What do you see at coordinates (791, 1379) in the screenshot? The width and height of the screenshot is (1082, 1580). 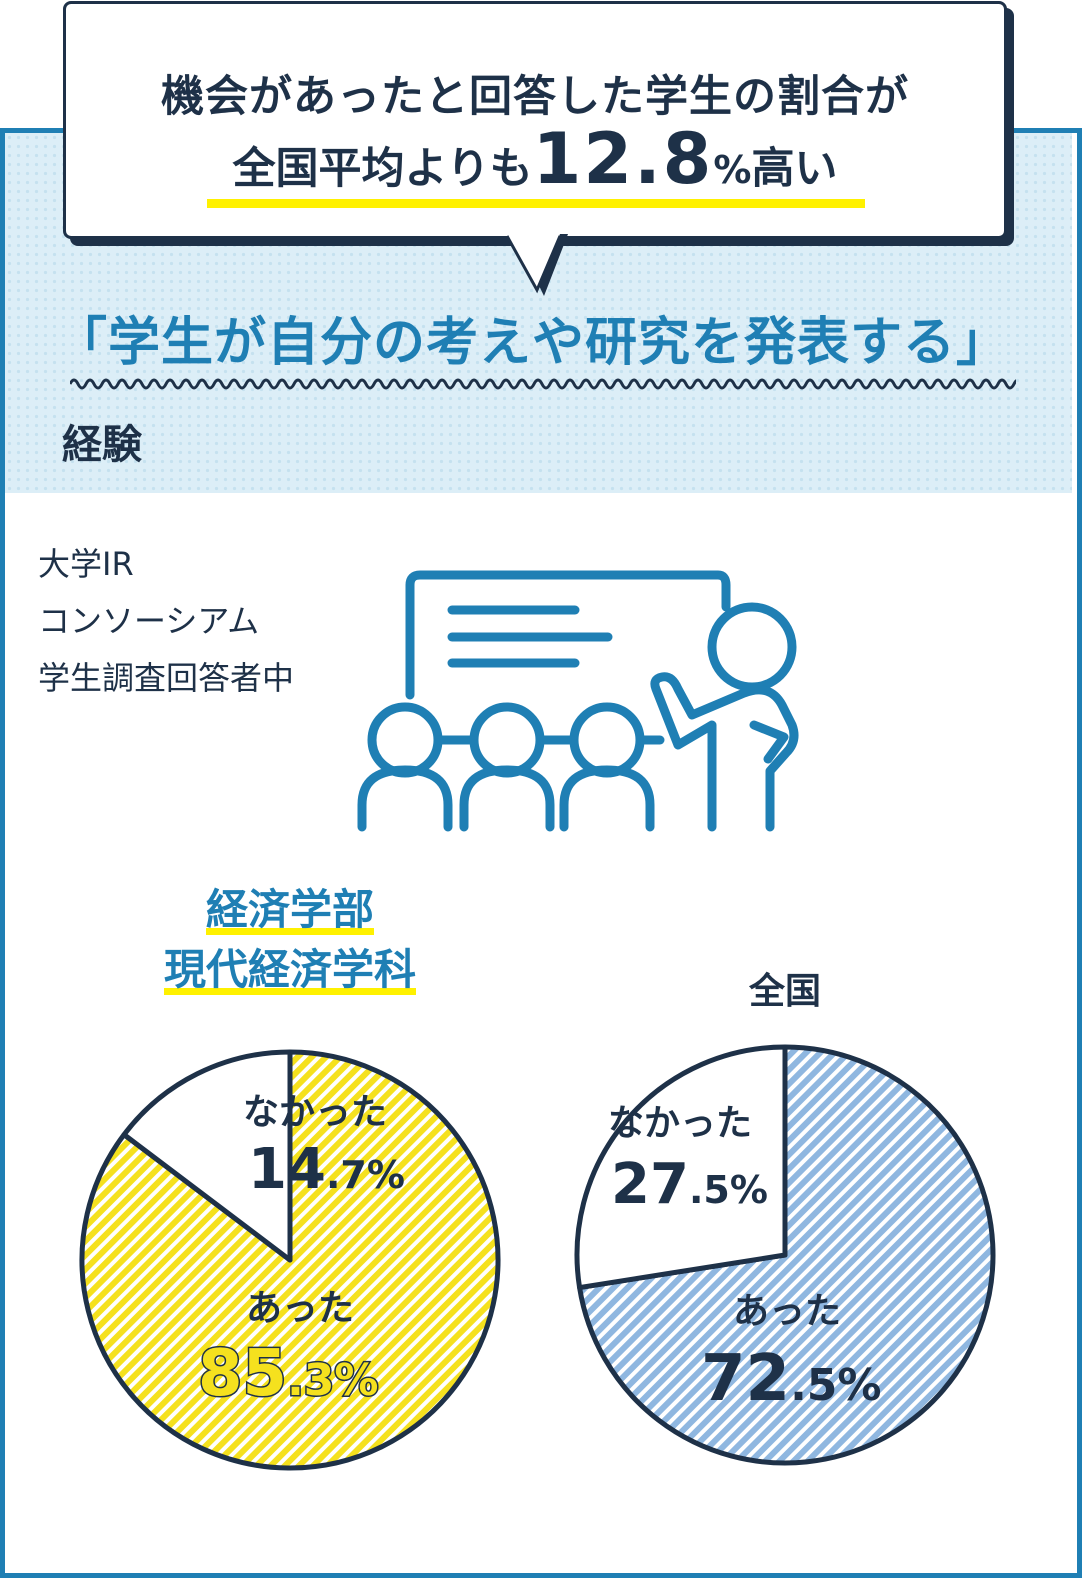 I see `national-value-atta: 72.5%` at bounding box center [791, 1379].